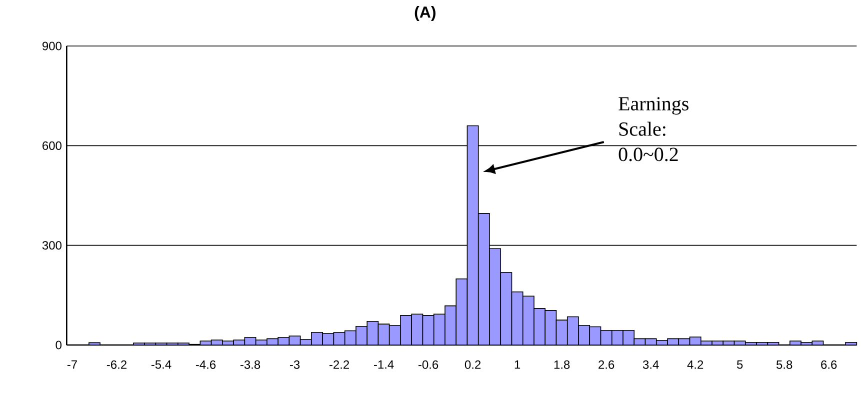  I want to click on y-tick-label: 0, so click(59, 345).